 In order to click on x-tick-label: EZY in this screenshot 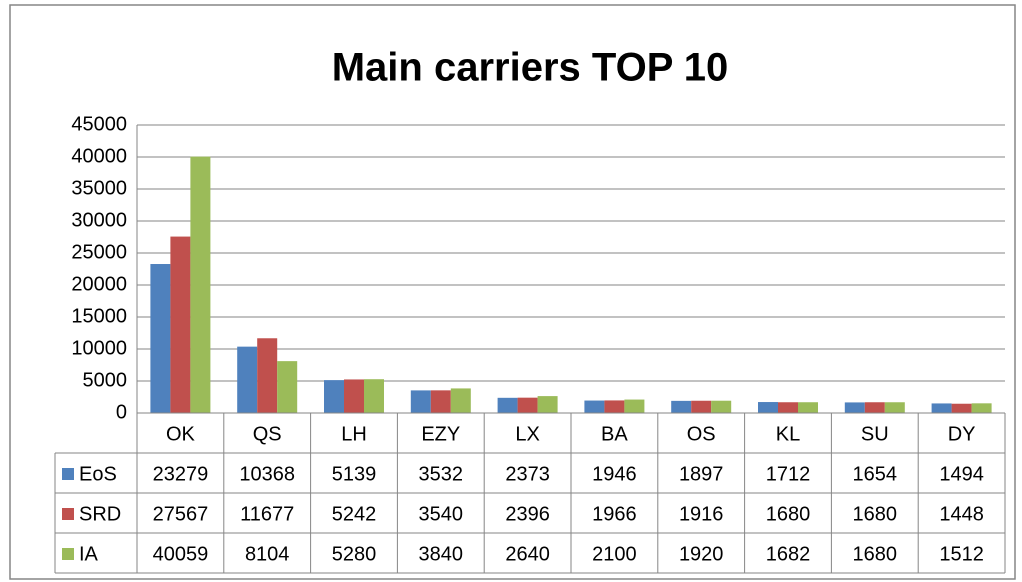, I will do `click(440, 434)`.